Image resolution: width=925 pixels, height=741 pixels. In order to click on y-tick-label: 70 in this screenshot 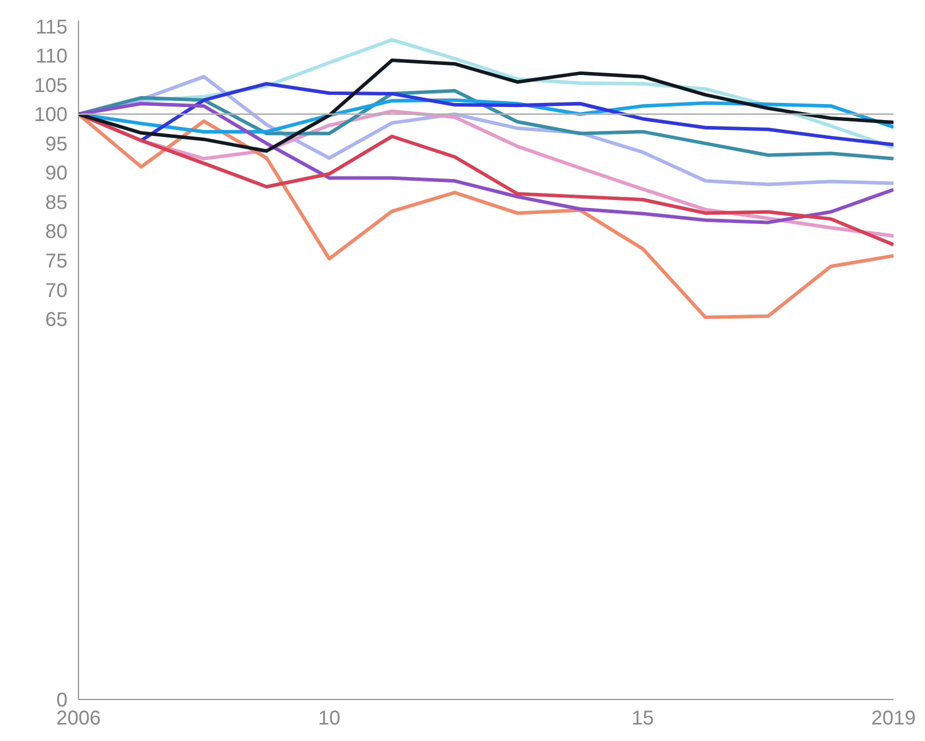, I will do `click(56, 291)`.